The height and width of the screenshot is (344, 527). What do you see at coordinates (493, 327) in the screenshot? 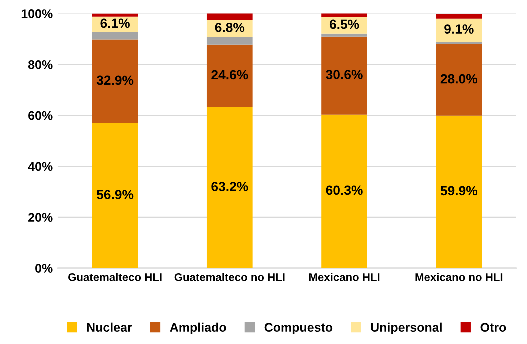
I see `legend-label: Otro` at bounding box center [493, 327].